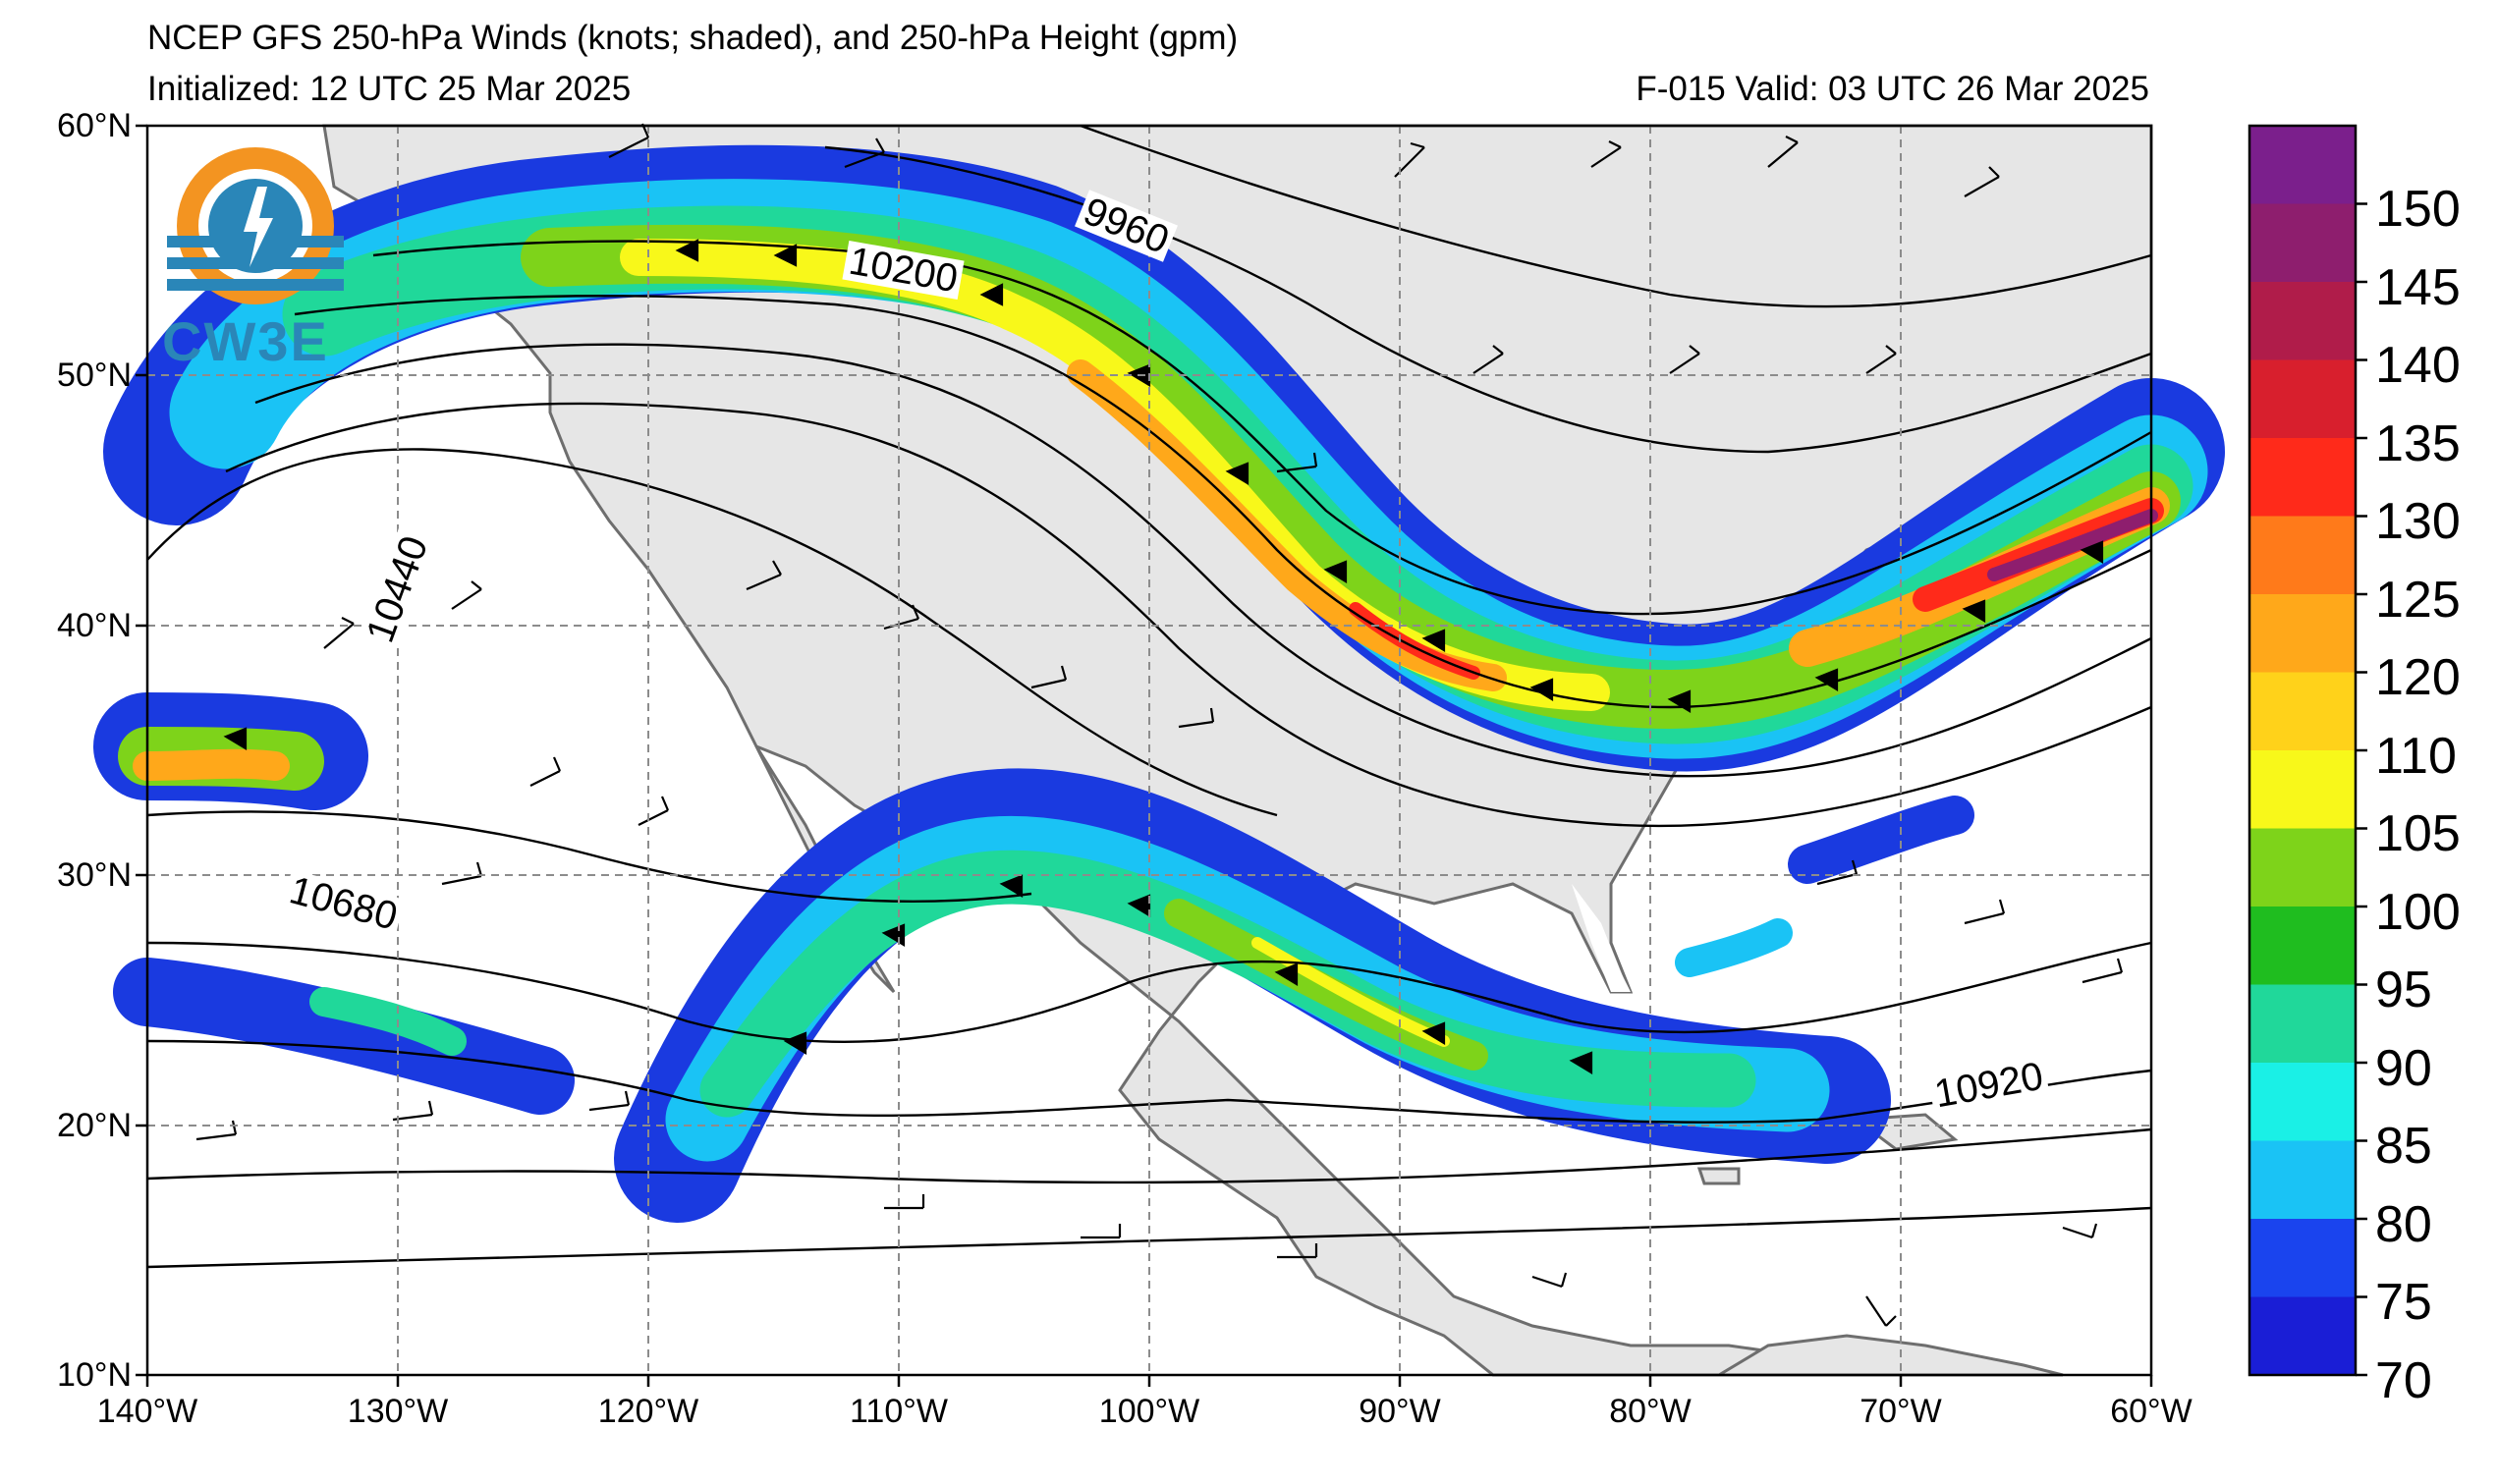 The width and height of the screenshot is (2498, 1484). I want to click on lat-label-20: 20°N, so click(94, 1125).